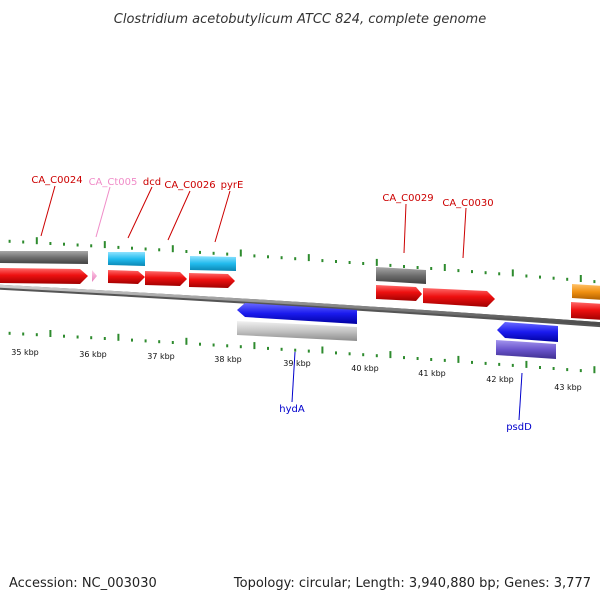 This screenshot has width=600, height=600. I want to click on scale-label: 38 kbp, so click(228, 359).